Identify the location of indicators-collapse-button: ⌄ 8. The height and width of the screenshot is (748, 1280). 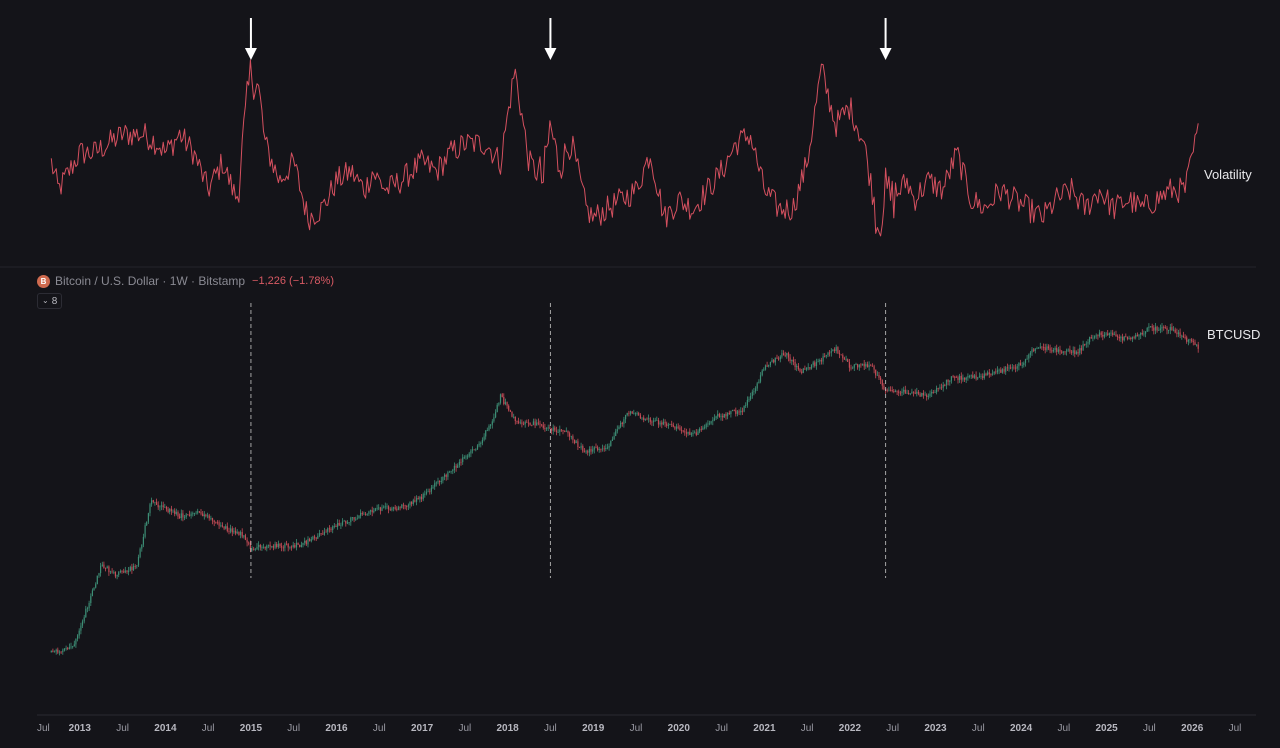
(50, 301).